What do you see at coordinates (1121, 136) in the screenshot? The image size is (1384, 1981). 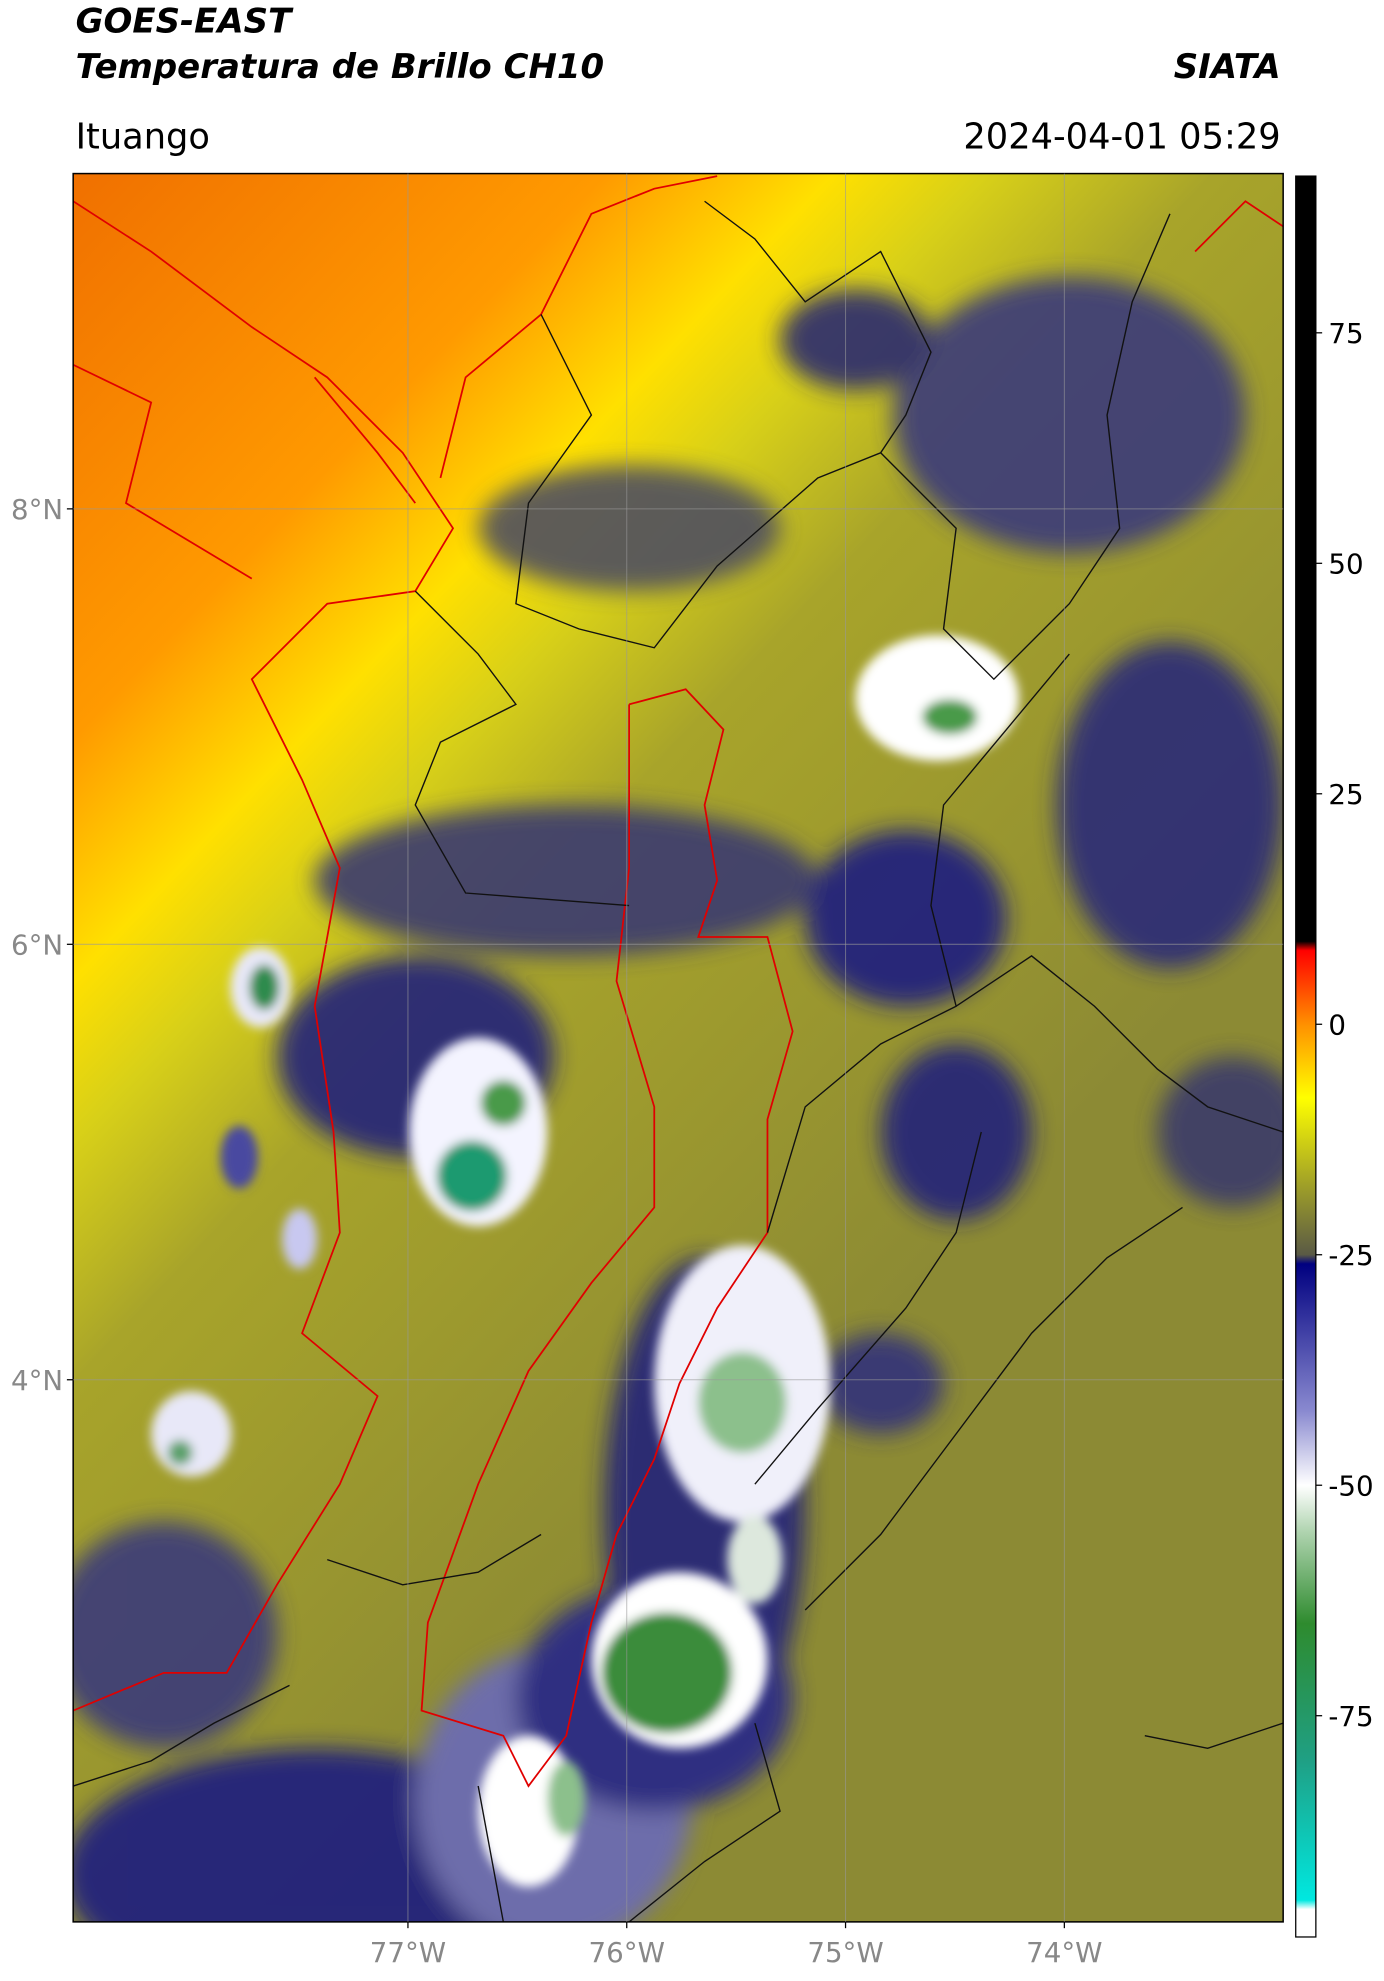 I see `datetime: 2024-04-01 05:29` at bounding box center [1121, 136].